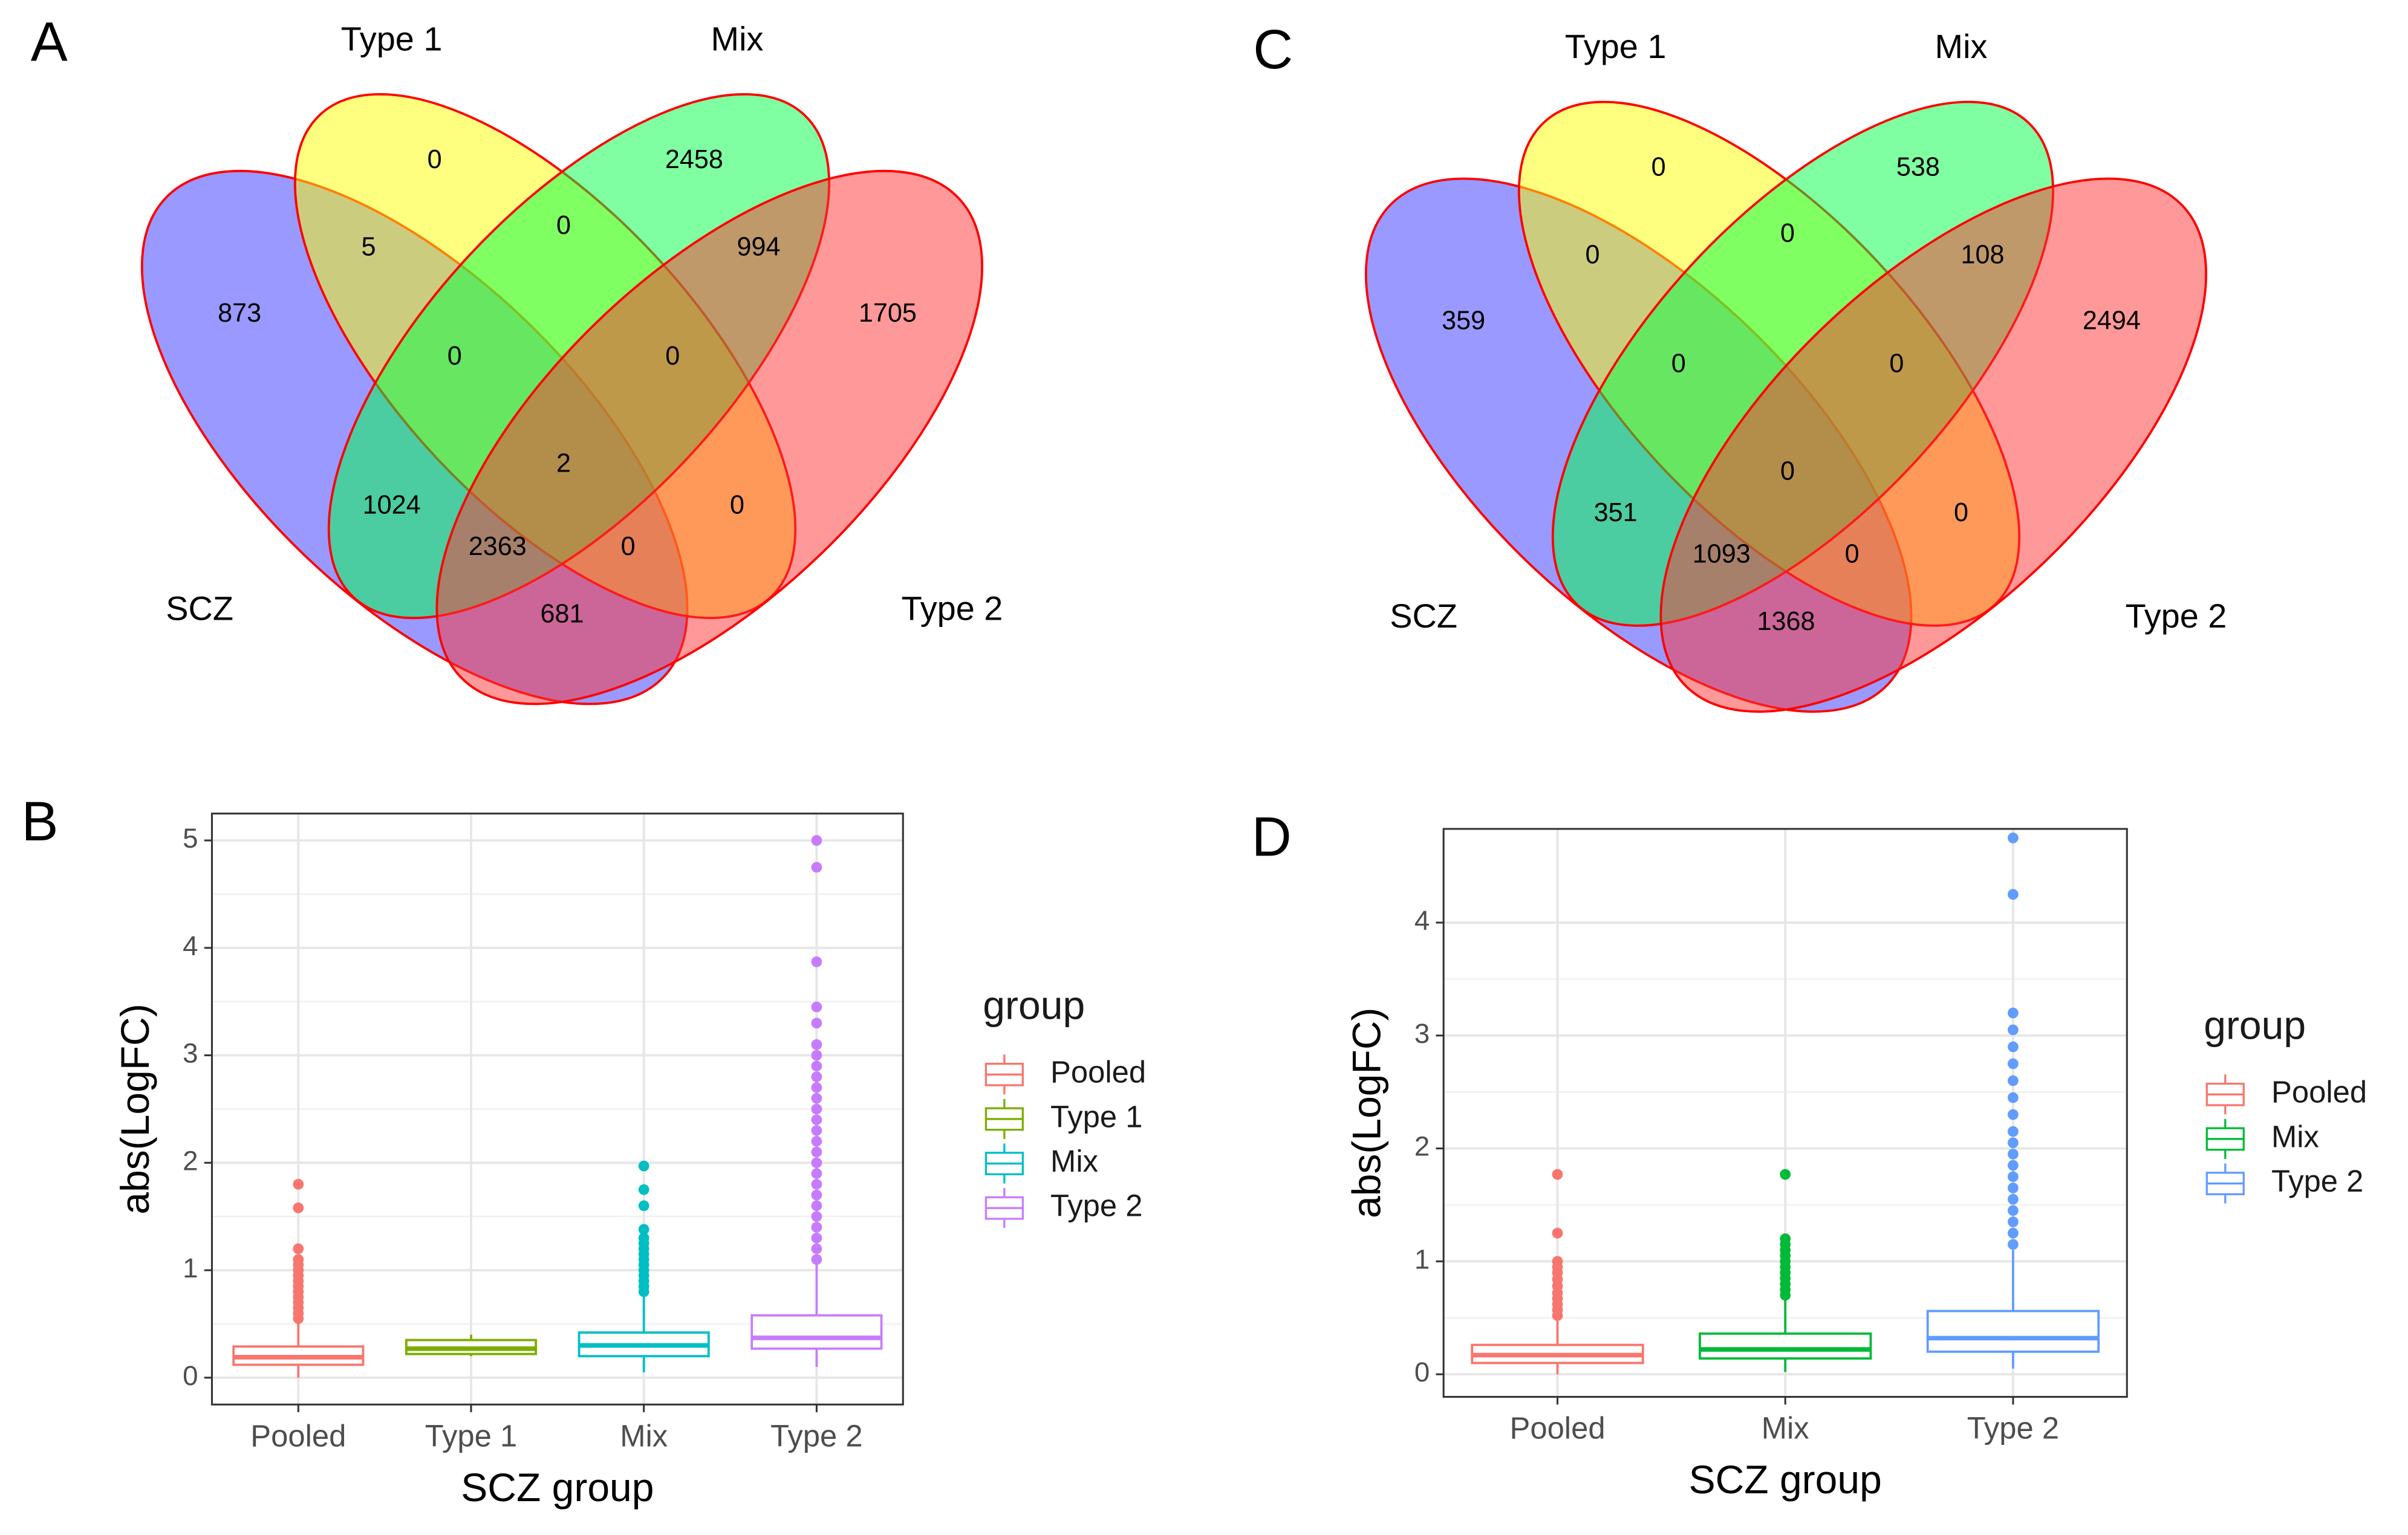 Image resolution: width=2408 pixels, height=1535 pixels. What do you see at coordinates (1096, 1117) in the screenshot?
I see `legend-label: Type 1` at bounding box center [1096, 1117].